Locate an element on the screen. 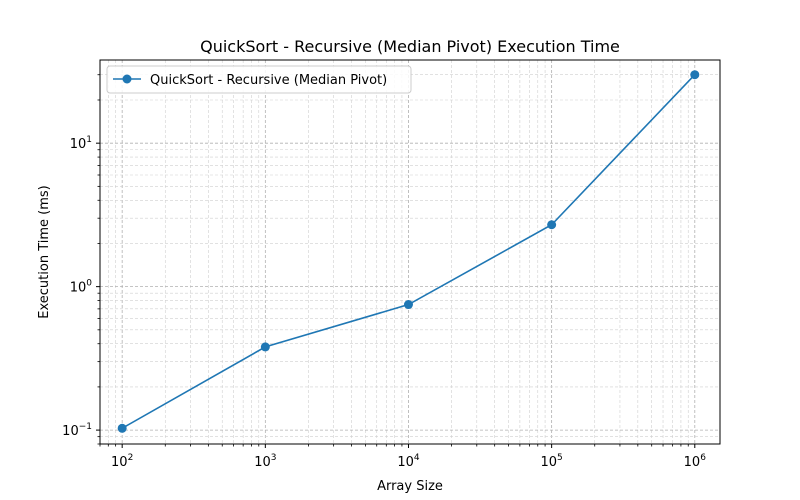  x-tick-label: 104 is located at coordinates (408, 461).